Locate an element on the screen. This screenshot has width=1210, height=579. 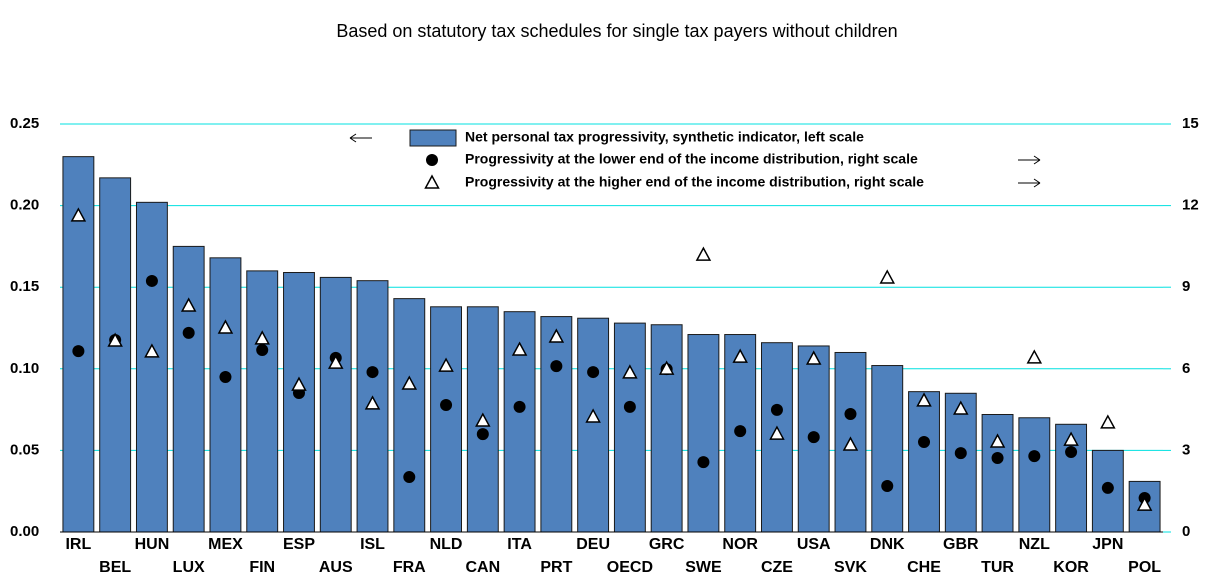
x-tick-label: GBR is located at coordinates (961, 544).